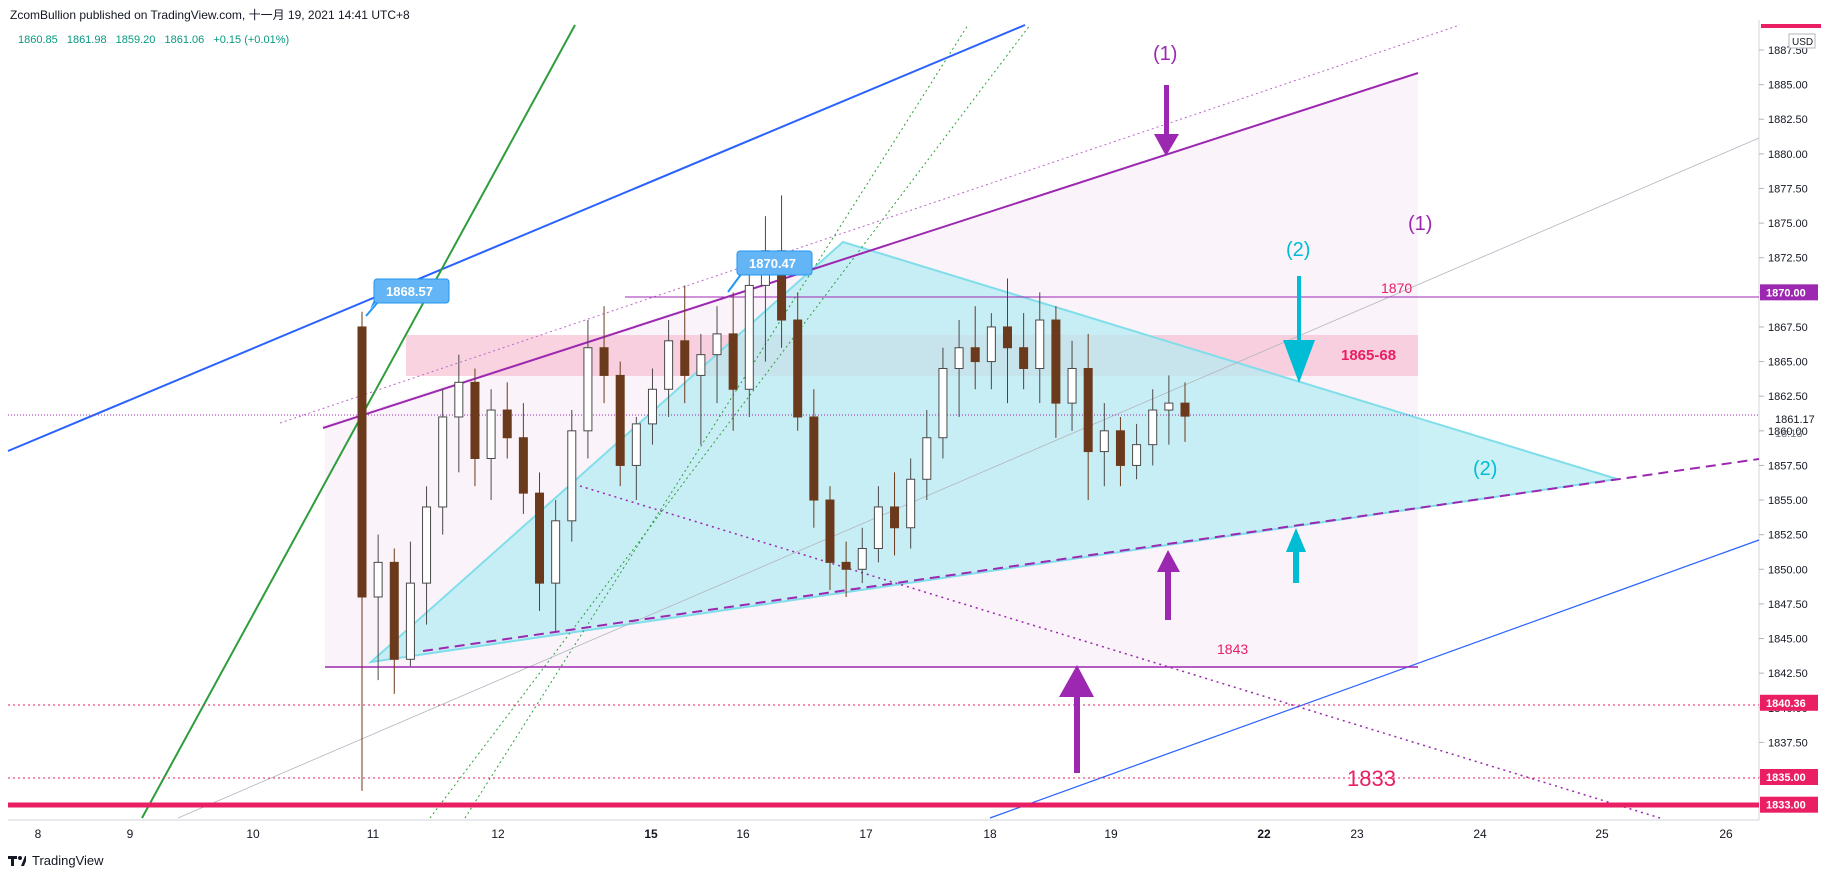 This screenshot has width=1834, height=878. I want to click on x-tick-label: 8, so click(38, 834).